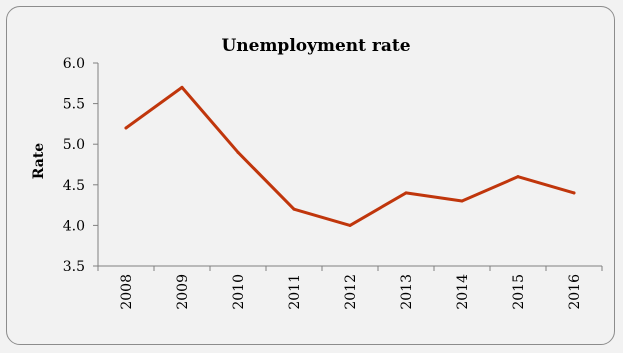  Describe the element at coordinates (74, 165) in the screenshot. I see `y-tick-labels: 3.5 4.0 4.5 5.0 5.5 6.0` at that location.